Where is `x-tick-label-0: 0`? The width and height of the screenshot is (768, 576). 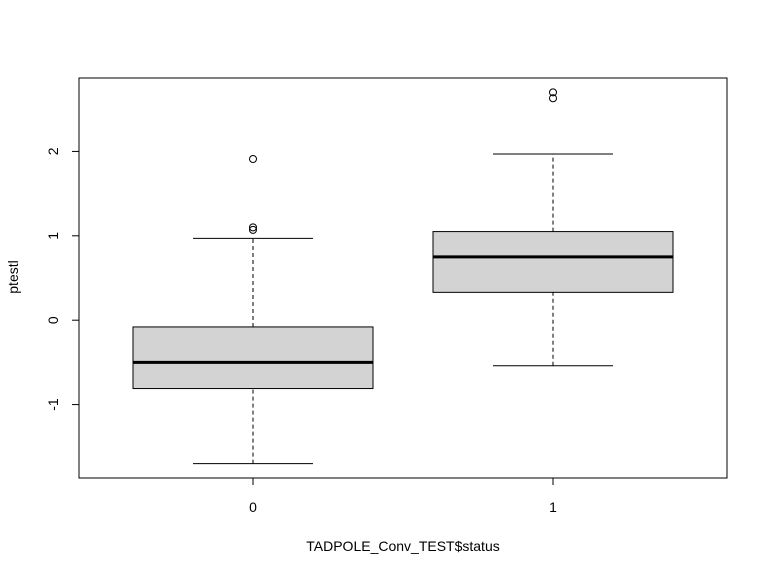
x-tick-label-0: 0 is located at coordinates (253, 507).